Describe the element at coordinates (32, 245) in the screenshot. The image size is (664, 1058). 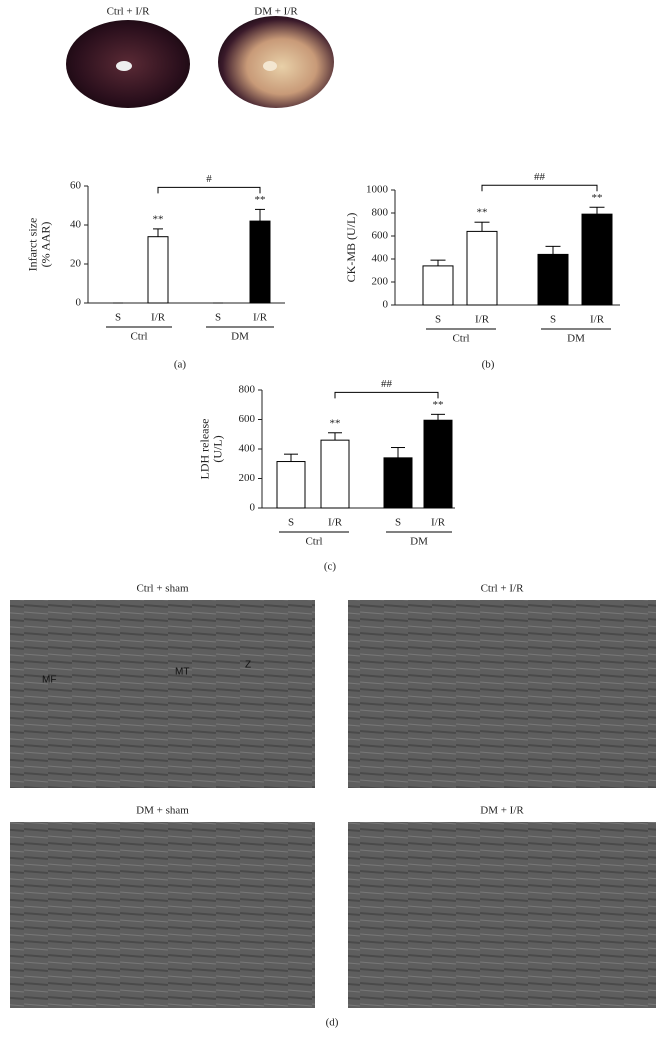
I see `y-axis-label: Infarct size` at that location.